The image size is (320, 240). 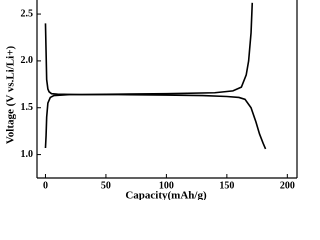 I want to click on x-tick-label: 0, so click(x=45, y=185).